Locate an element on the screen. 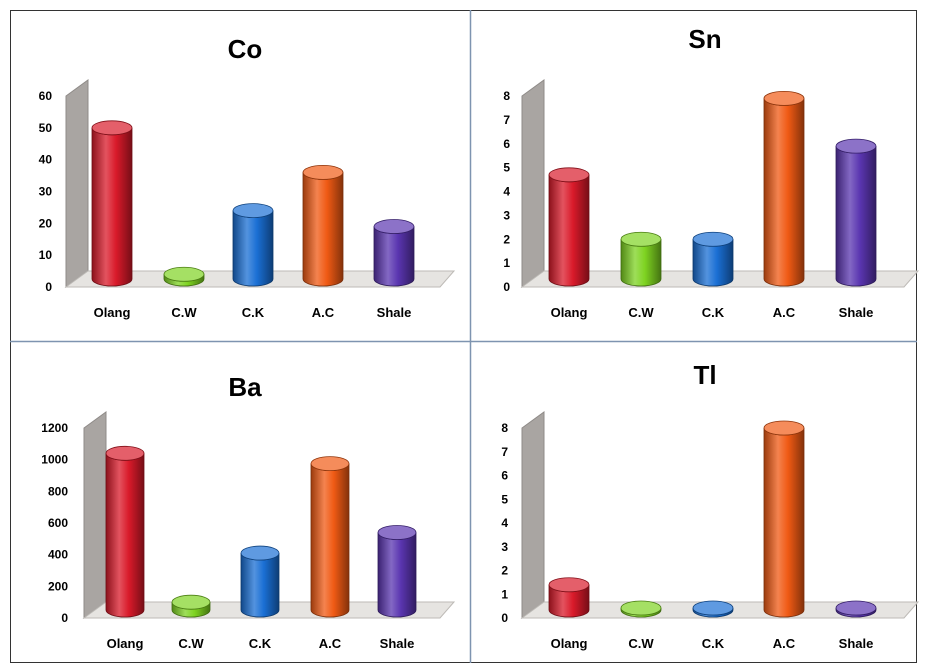 The width and height of the screenshot is (925, 670). y-tick-label: 2 is located at coordinates (504, 571).